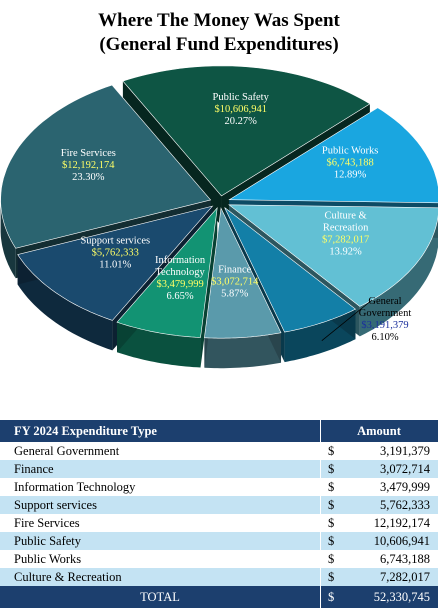 The height and width of the screenshot is (616, 438). Describe the element at coordinates (405, 451) in the screenshot. I see `row-amount: 3,191,379` at that location.